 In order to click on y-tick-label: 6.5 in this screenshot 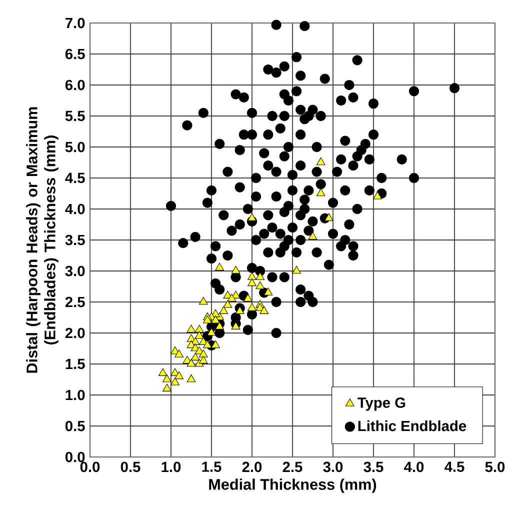, I will do `click(75, 54)`.